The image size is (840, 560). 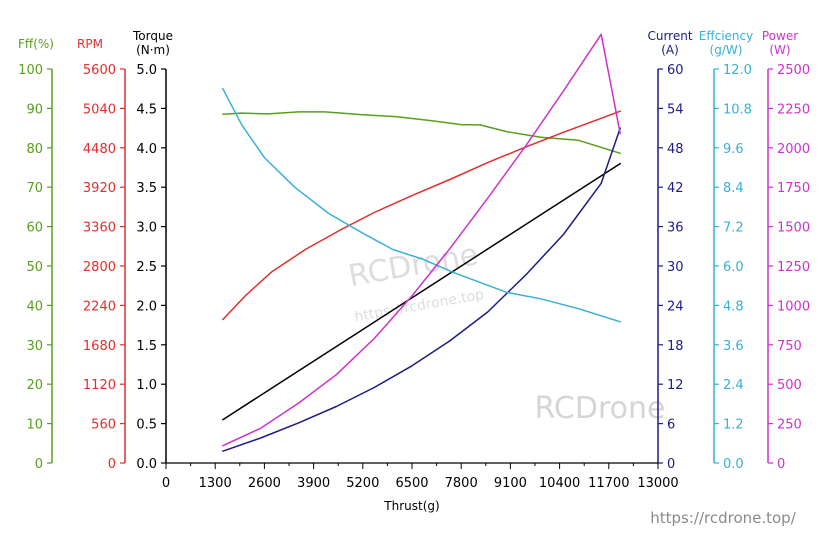 I want to click on y-tick-label-current: 48, so click(x=675, y=149).